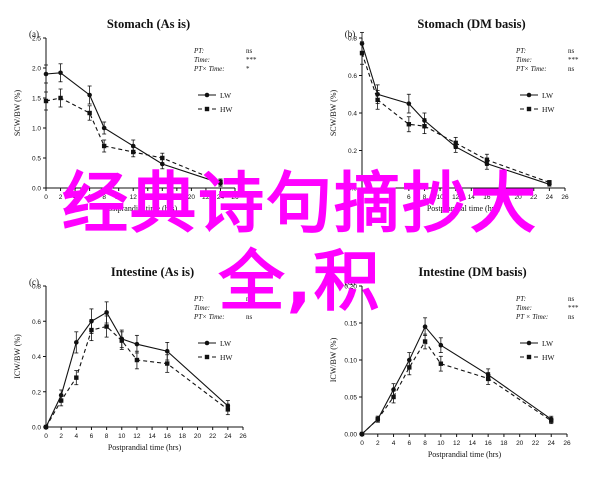 This screenshot has width=600, height=483. What do you see at coordinates (248, 69) in the screenshot?
I see `stat-value: *` at bounding box center [248, 69].